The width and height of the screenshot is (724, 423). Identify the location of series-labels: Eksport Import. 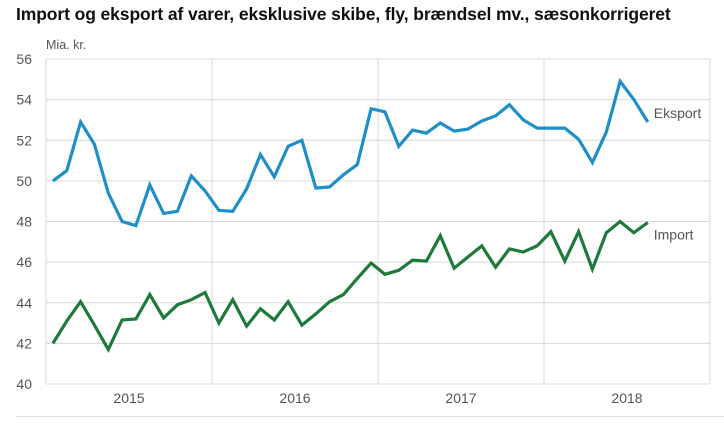
(678, 174).